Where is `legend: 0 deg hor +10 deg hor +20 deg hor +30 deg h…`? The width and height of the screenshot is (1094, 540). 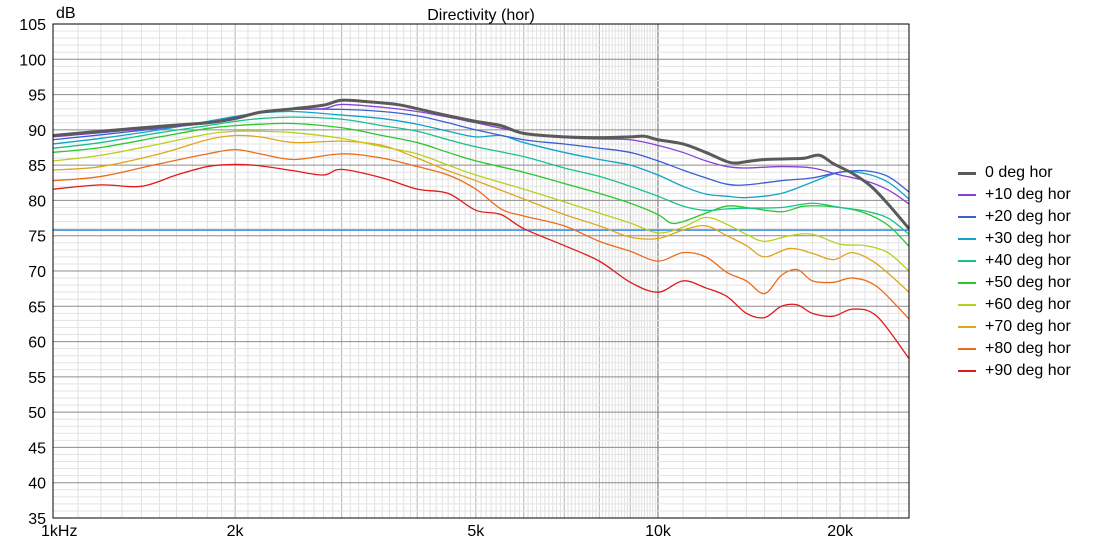 legend: 0 deg hor +10 deg hor +20 deg hor +30 deg h… is located at coordinates (1014, 272).